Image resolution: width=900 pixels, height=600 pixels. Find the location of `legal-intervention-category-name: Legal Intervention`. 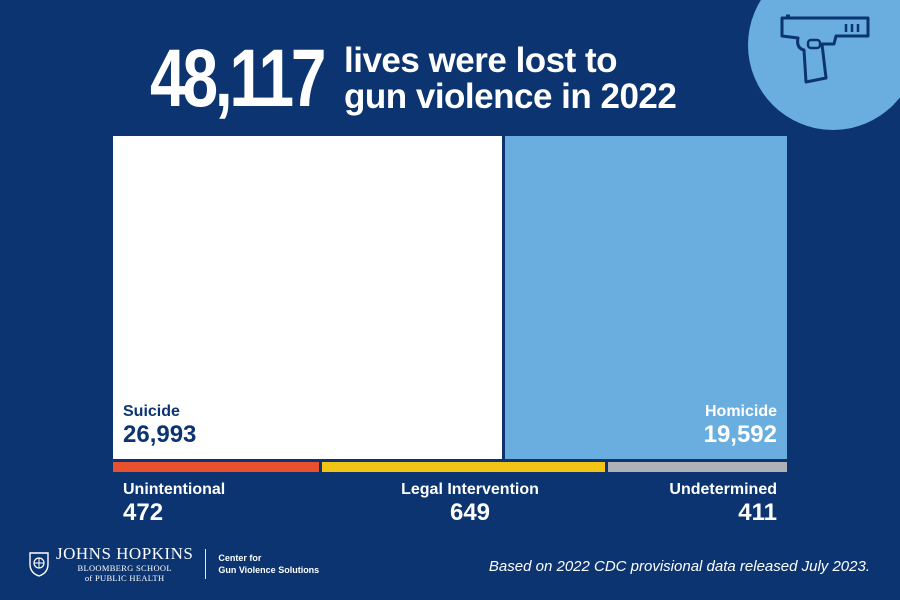

legal-intervention-category-name: Legal Intervention is located at coordinates (470, 489).